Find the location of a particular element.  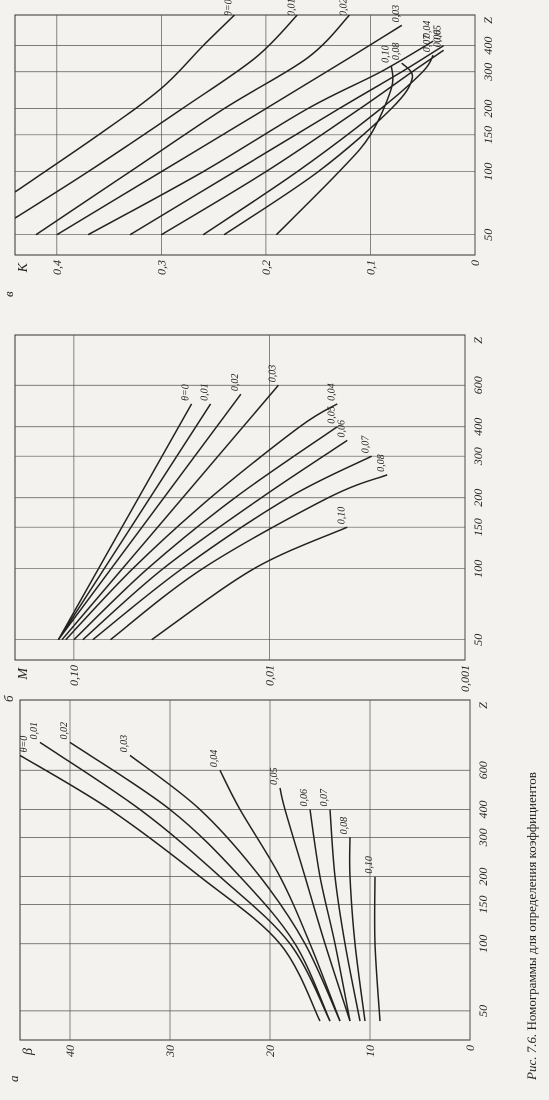

panel-letter: б is located at coordinates (8, 698).